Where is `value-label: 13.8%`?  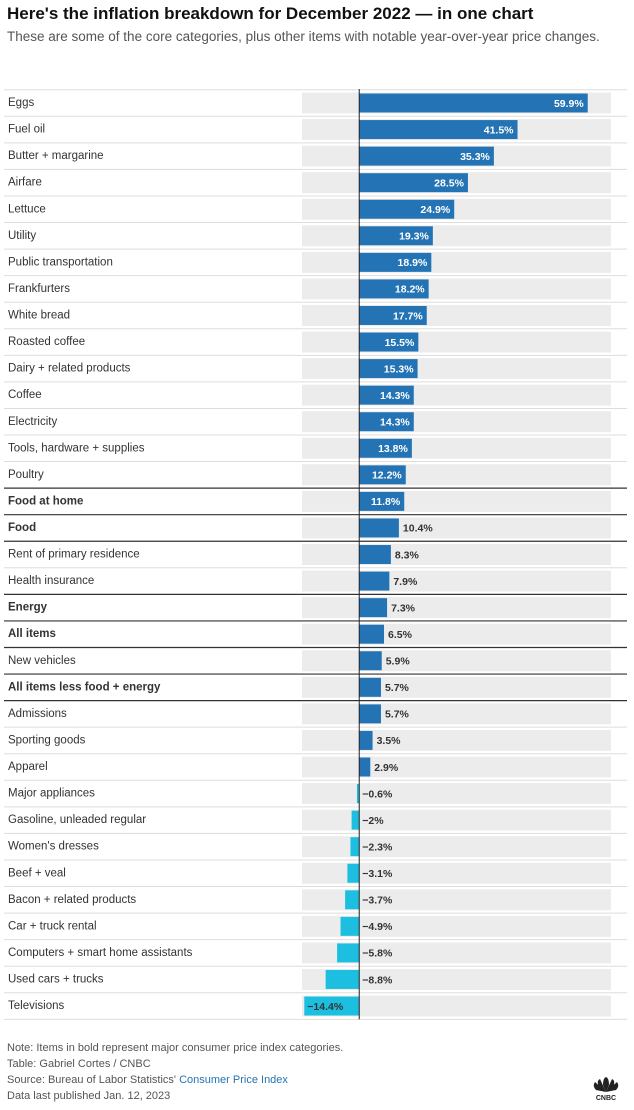
value-label: 13.8% is located at coordinates (393, 449).